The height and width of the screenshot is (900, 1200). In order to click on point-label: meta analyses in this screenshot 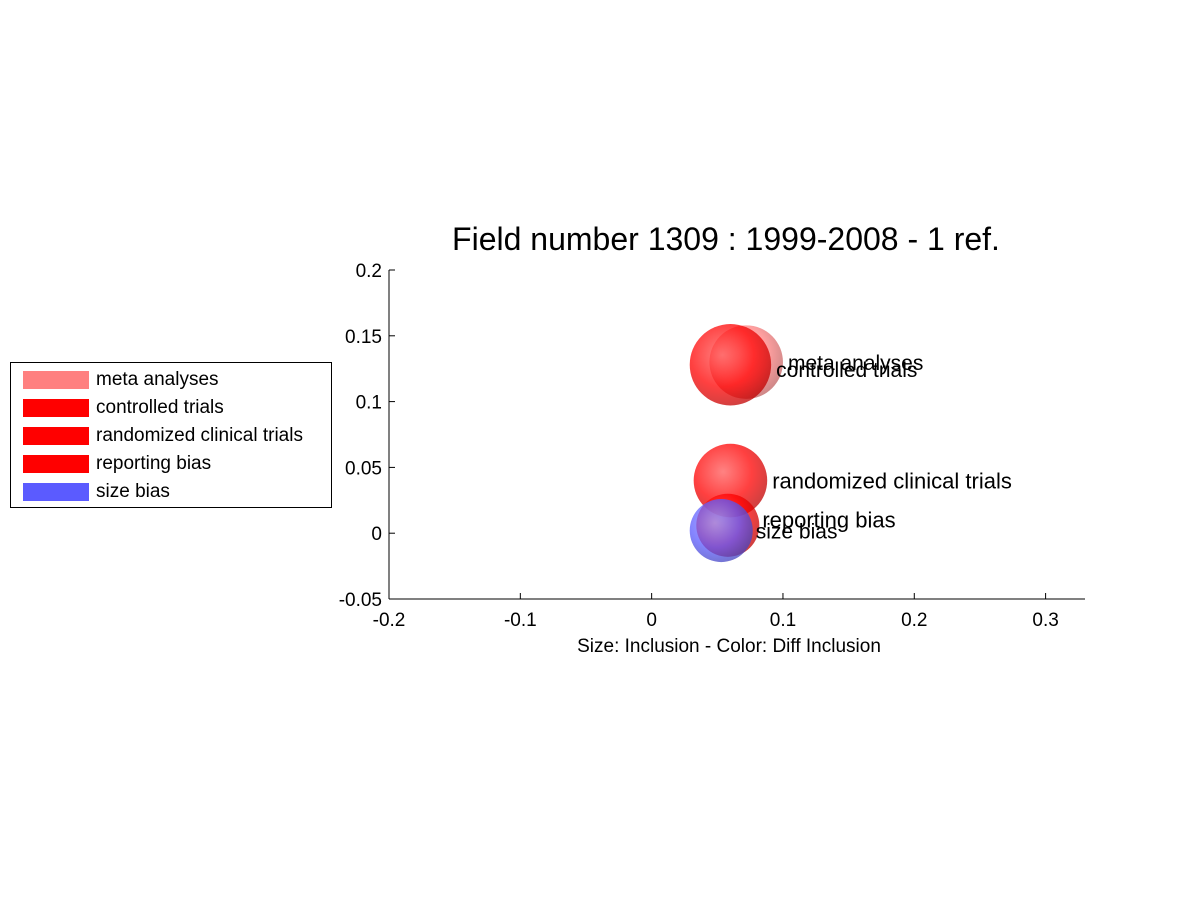, I will do `click(855, 363)`.